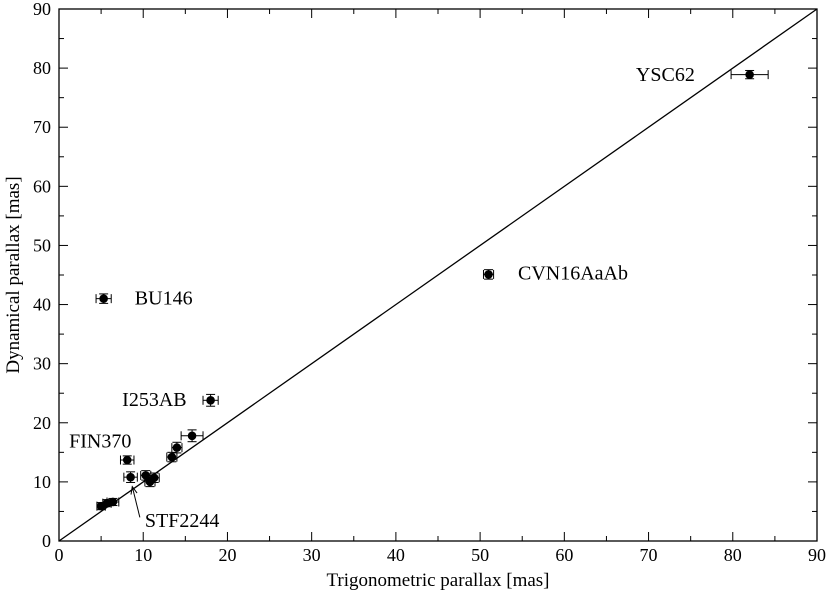 This screenshot has width=830, height=594. What do you see at coordinates (42, 186) in the screenshot?
I see `y-tick-label: 60` at bounding box center [42, 186].